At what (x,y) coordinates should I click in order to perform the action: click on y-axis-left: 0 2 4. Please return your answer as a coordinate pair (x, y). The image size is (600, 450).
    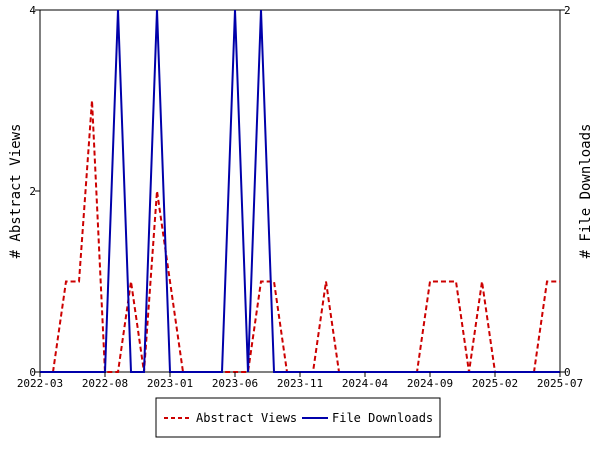
    Looking at the image, I should click on (34, 191).